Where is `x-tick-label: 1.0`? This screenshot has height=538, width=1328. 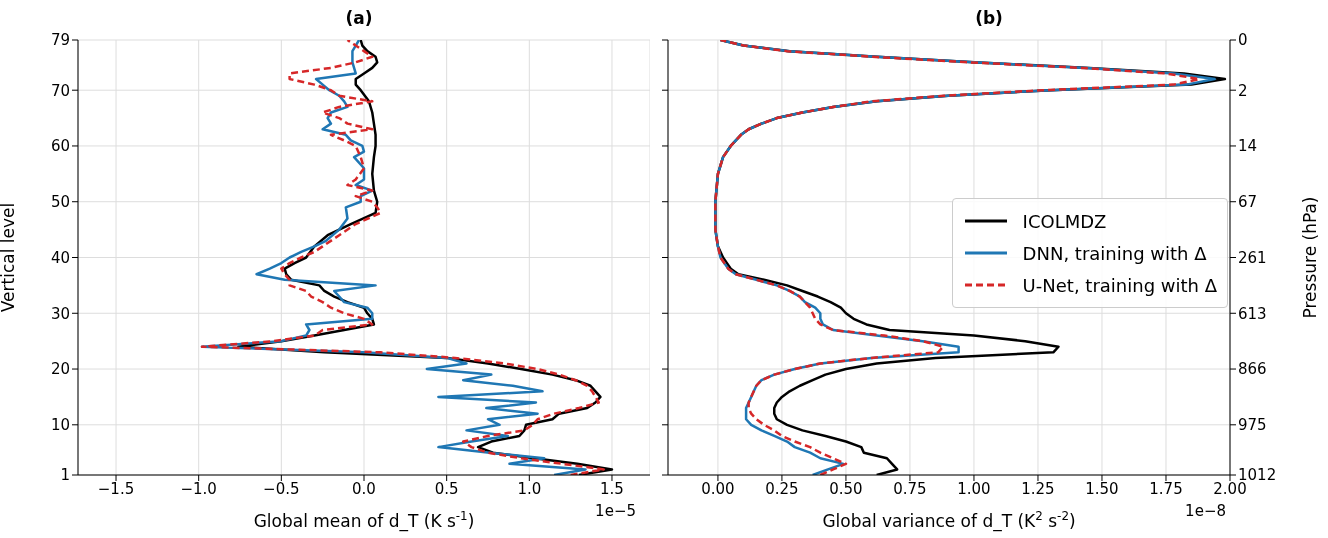
x-tick-label: 1.0 is located at coordinates (529, 488).